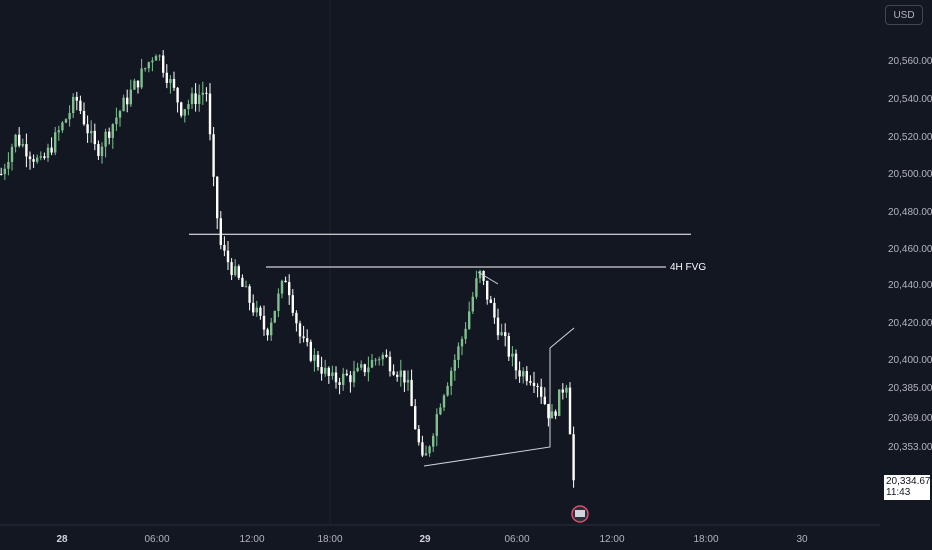 The width and height of the screenshot is (932, 550). What do you see at coordinates (904, 15) in the screenshot?
I see `currency-button: USD` at bounding box center [904, 15].